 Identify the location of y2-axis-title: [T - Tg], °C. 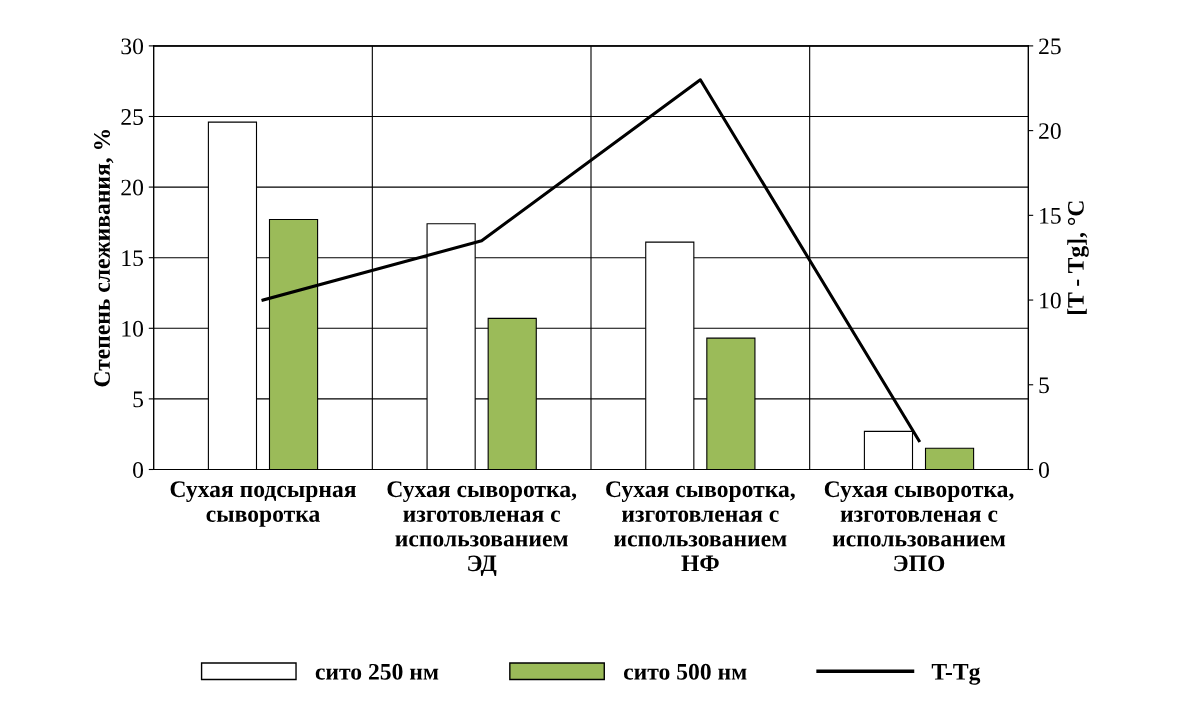
(1078, 258).